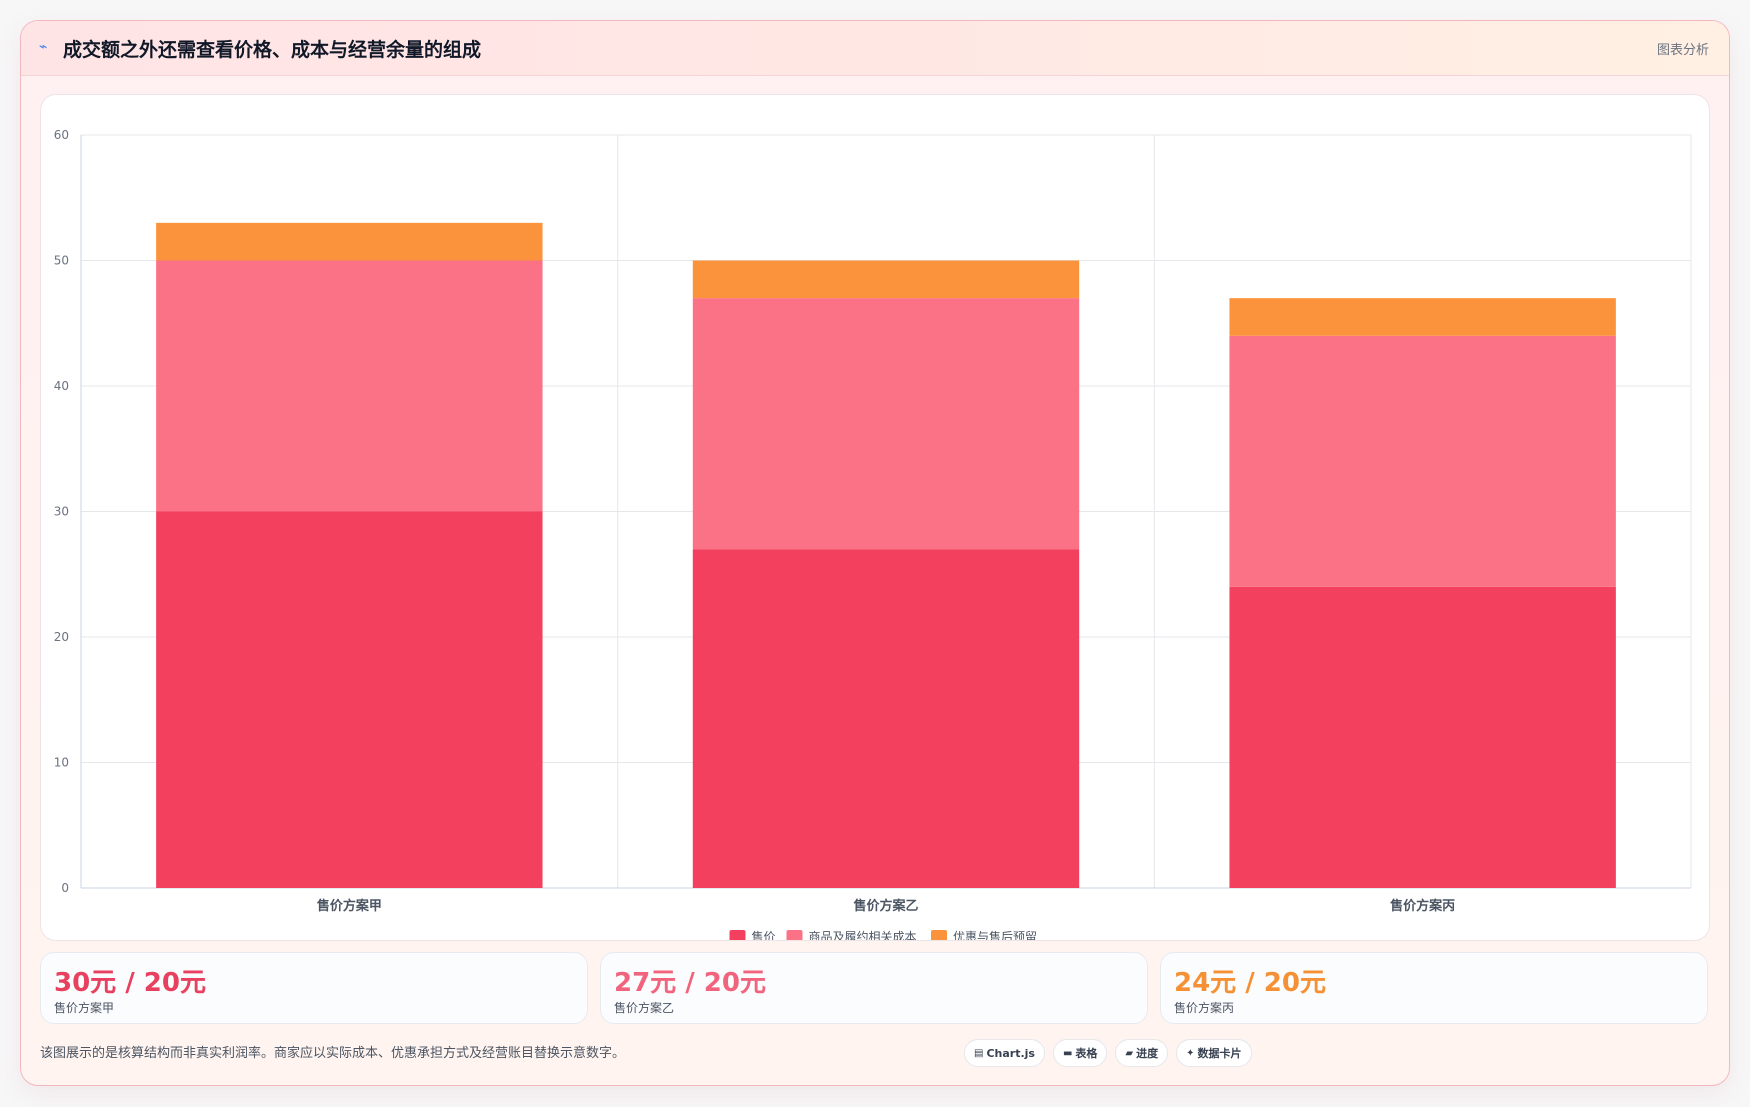  Describe the element at coordinates (61, 261) in the screenshot. I see `y-tick-label: 50` at that location.